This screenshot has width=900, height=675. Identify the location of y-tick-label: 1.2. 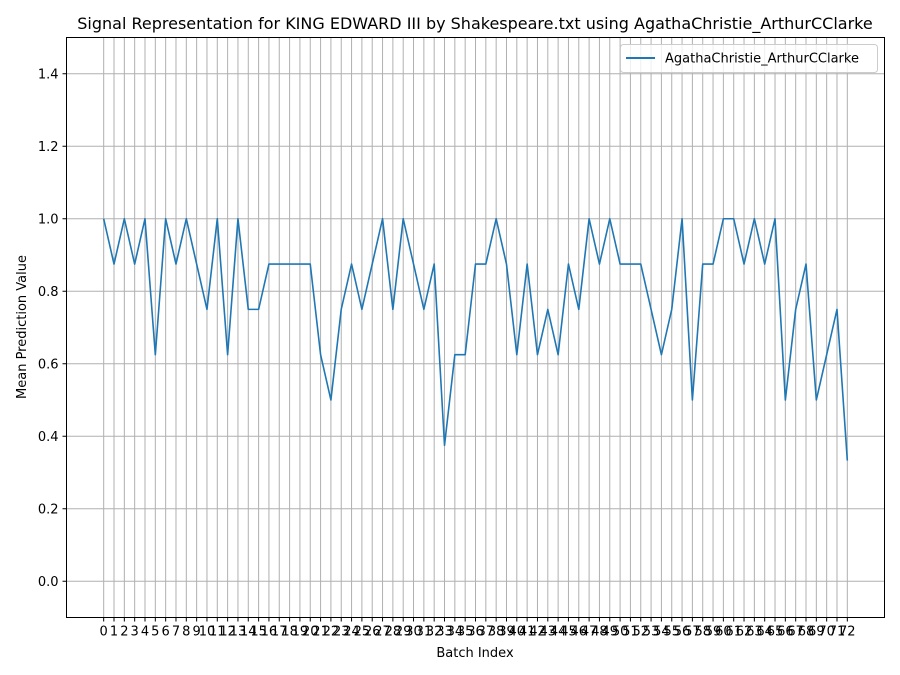
(48, 147).